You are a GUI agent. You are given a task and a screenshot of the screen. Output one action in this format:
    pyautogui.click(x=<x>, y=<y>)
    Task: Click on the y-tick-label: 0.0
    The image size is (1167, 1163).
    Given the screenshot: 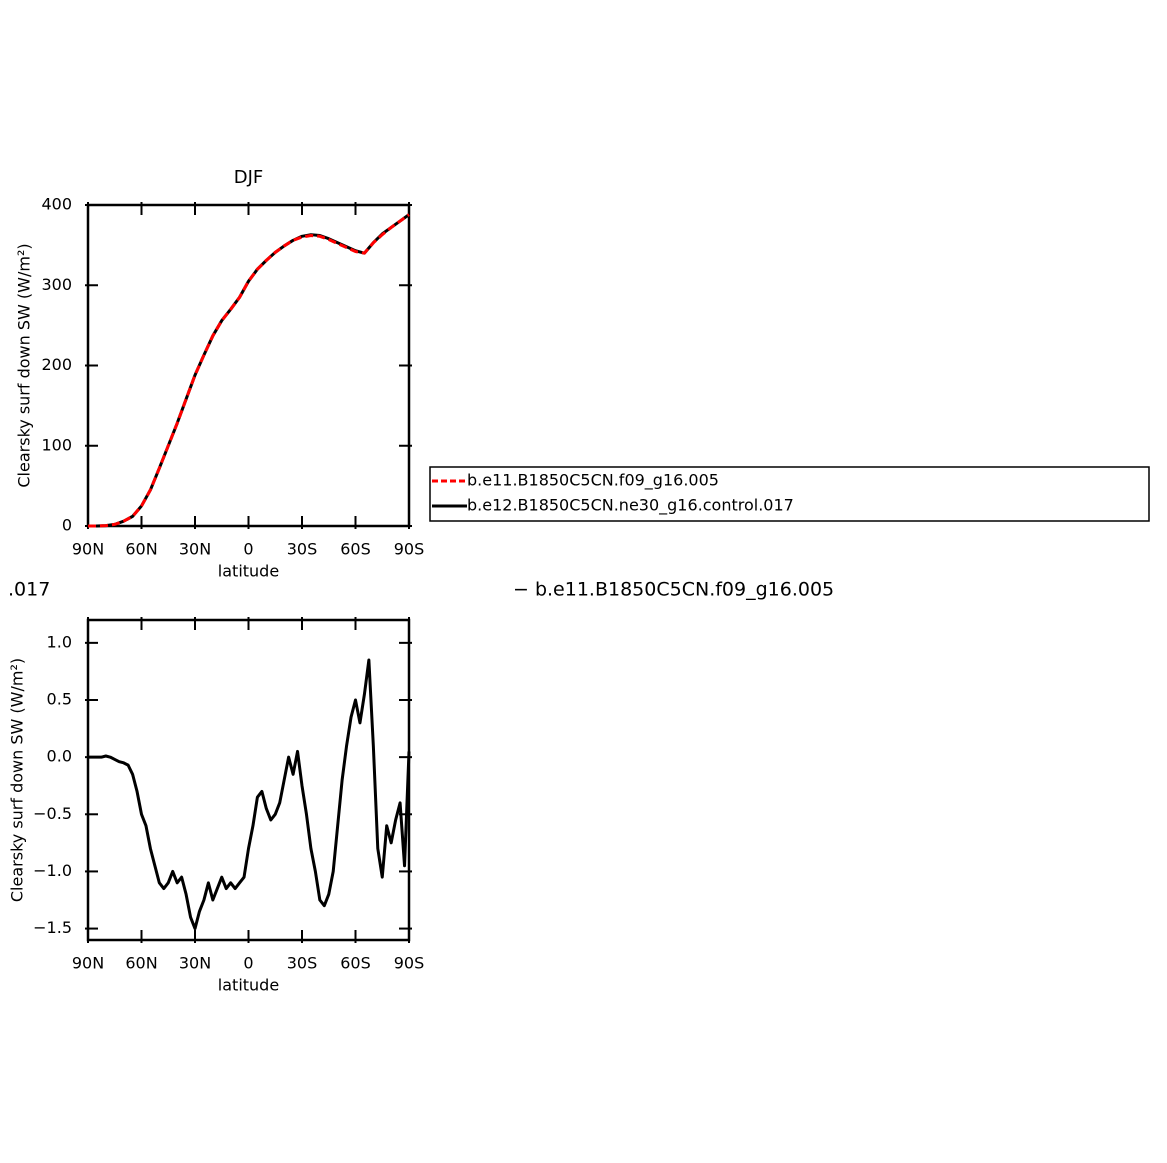 What is the action you would take?
    pyautogui.click(x=59, y=756)
    